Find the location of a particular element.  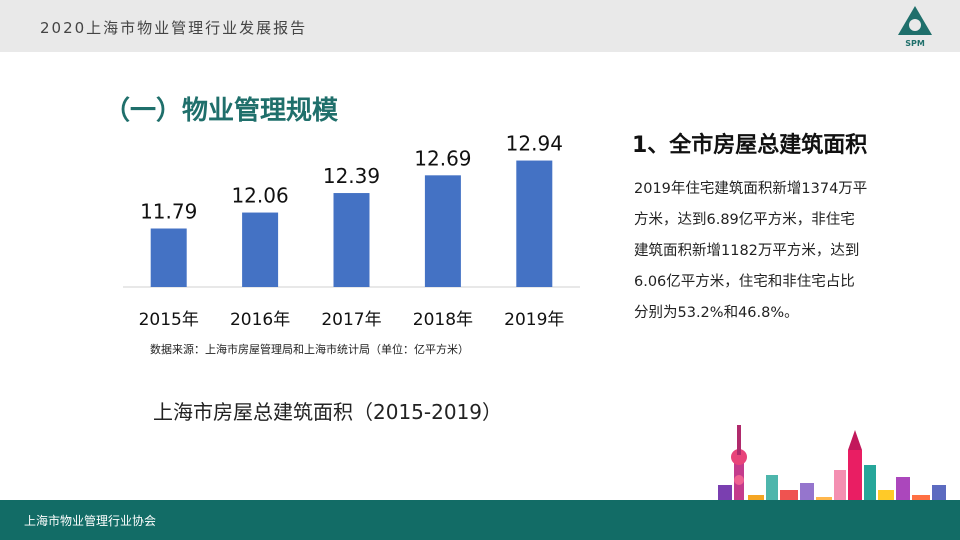

footer-bar: 上海市物业管理行业协会 is located at coordinates (480, 520).